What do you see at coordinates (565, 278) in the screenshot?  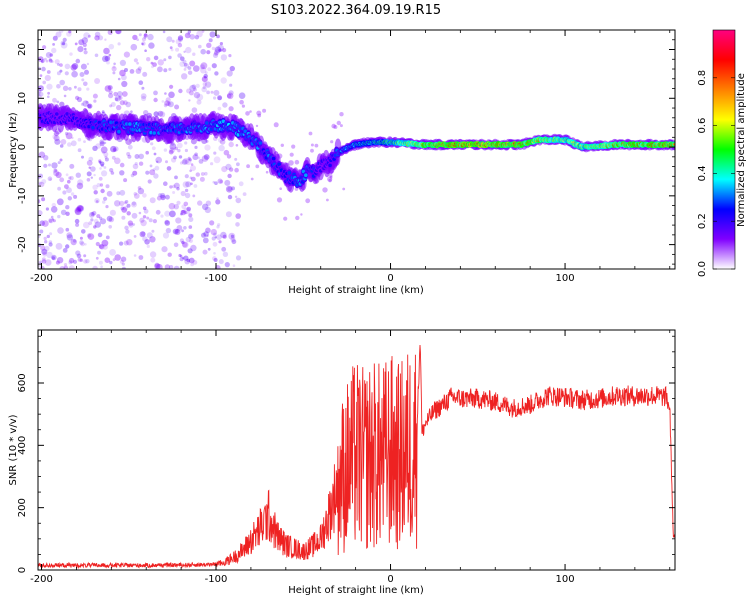 I see `x-tick-label: 100` at bounding box center [565, 278].